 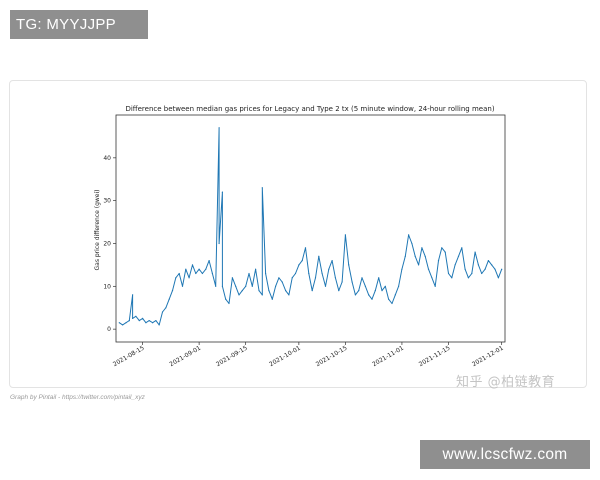 I want to click on y-tick-label: 10, so click(x=107, y=286).